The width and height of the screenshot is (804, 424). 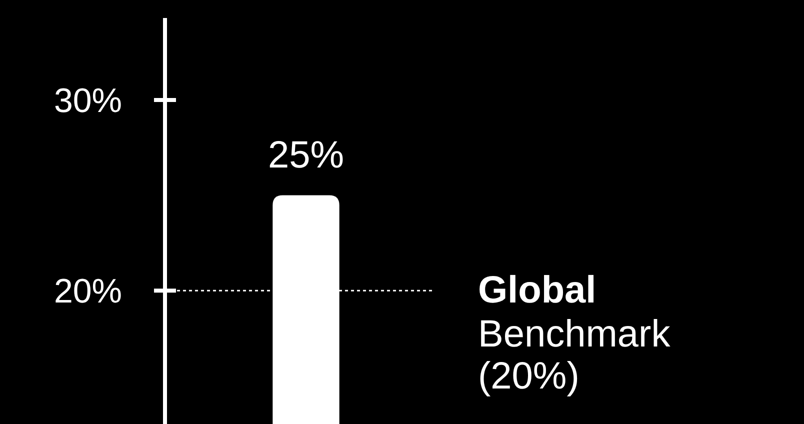 I want to click on ref-line-label: Global Benchmark (20%), so click(x=575, y=334).